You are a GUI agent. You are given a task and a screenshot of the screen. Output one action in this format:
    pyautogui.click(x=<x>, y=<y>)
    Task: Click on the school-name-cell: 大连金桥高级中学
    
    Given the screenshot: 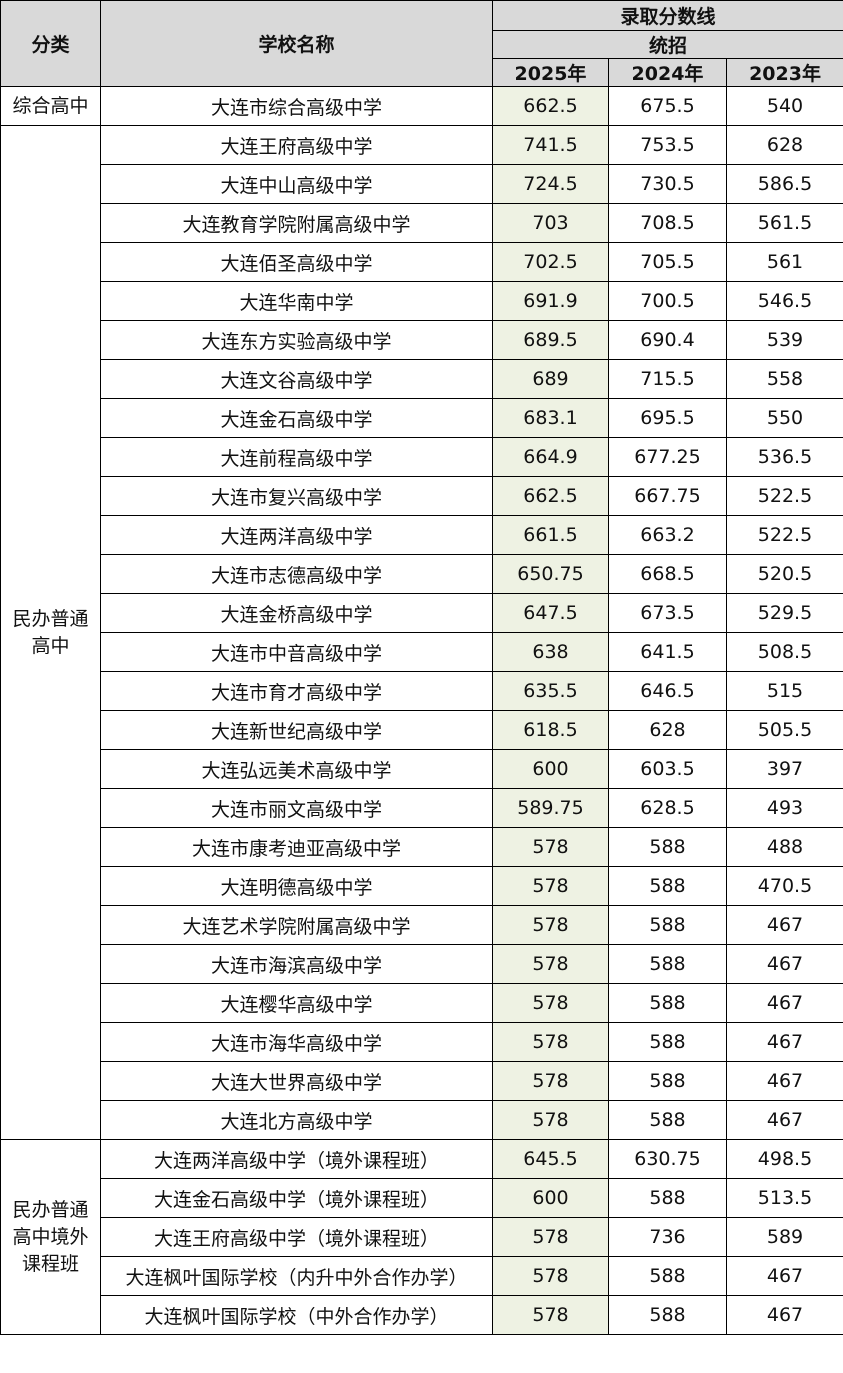 What is the action you would take?
    pyautogui.click(x=296, y=613)
    